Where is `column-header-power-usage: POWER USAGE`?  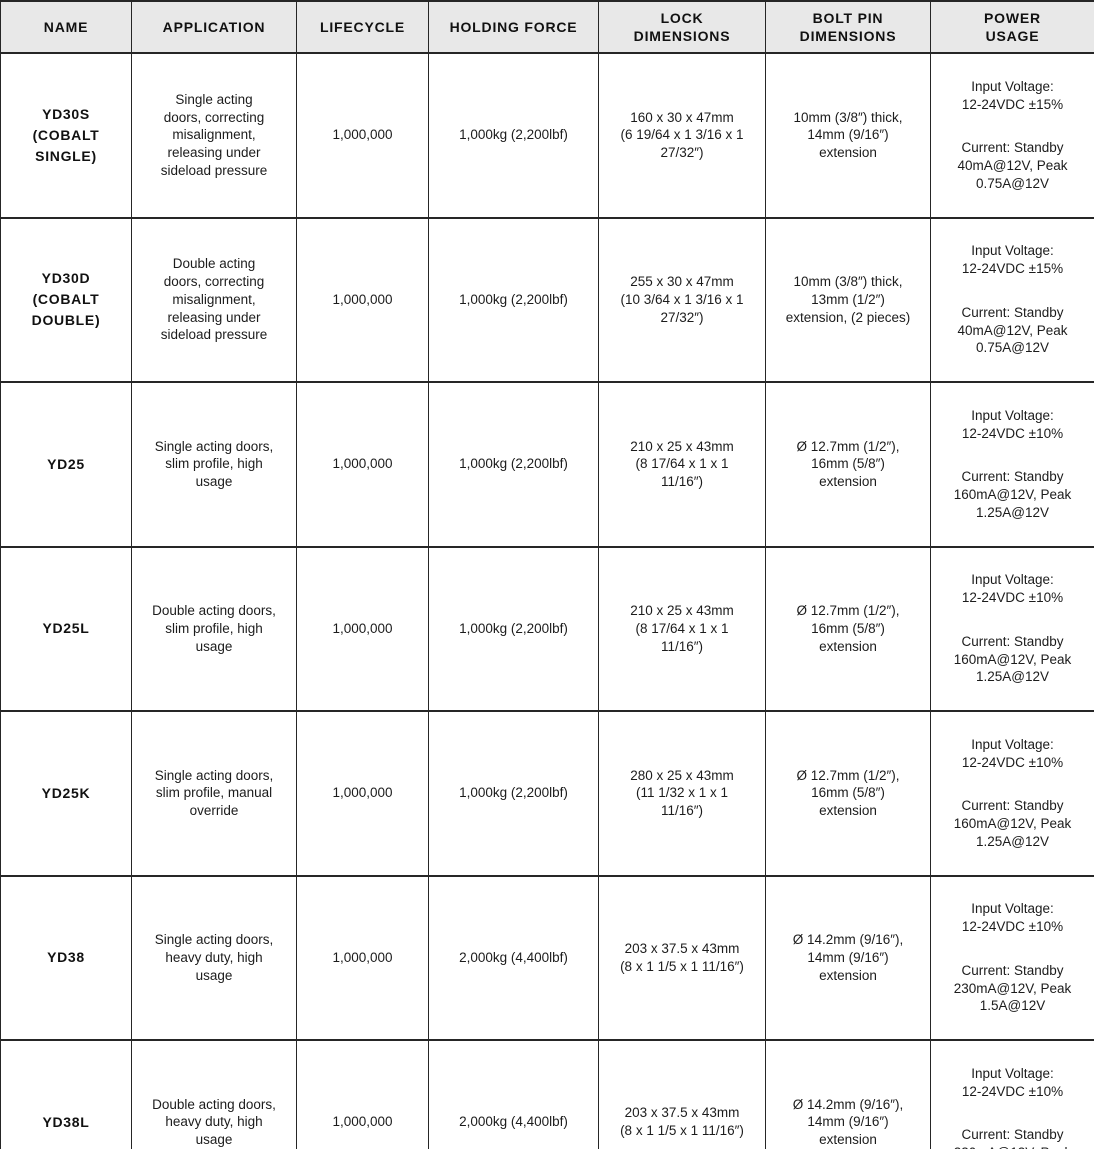 column-header-power-usage: POWER USAGE is located at coordinates (1012, 27).